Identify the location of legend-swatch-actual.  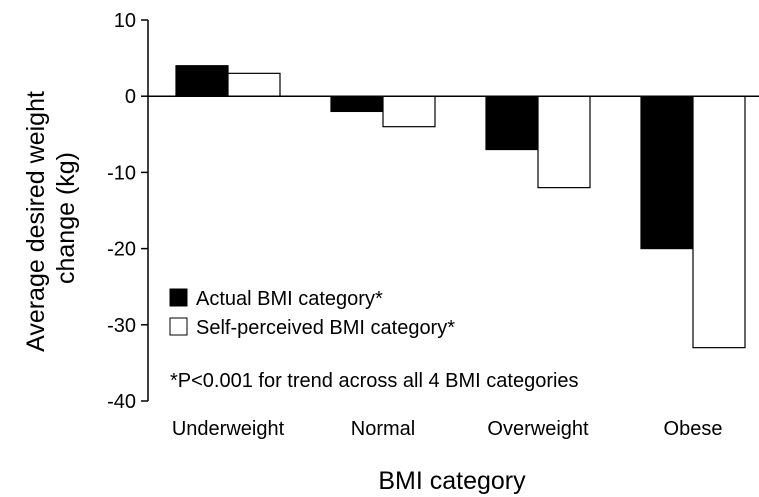
(178, 297).